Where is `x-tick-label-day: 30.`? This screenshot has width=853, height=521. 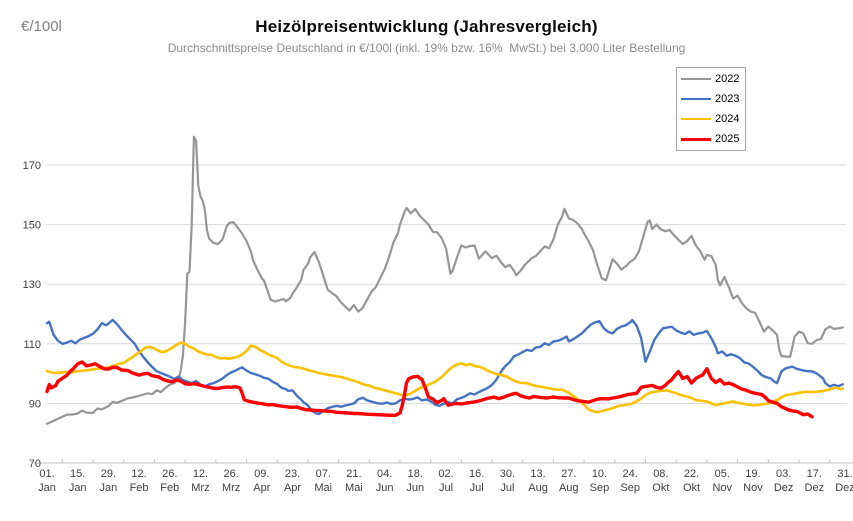 x-tick-label-day: 30. is located at coordinates (507, 474).